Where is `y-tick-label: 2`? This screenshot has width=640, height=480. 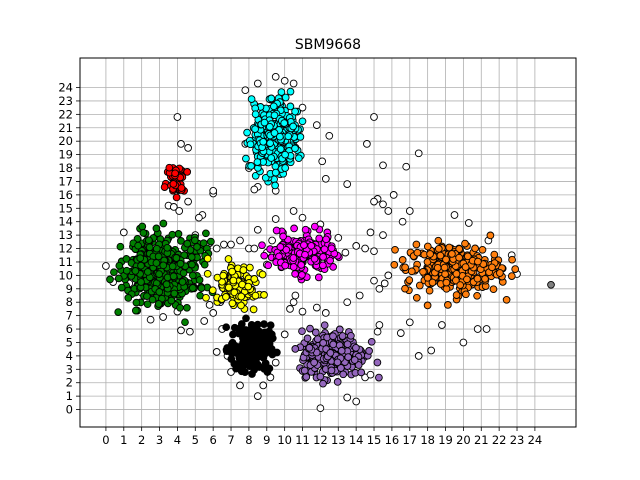
y-tick-label: 2 is located at coordinates (69, 383).